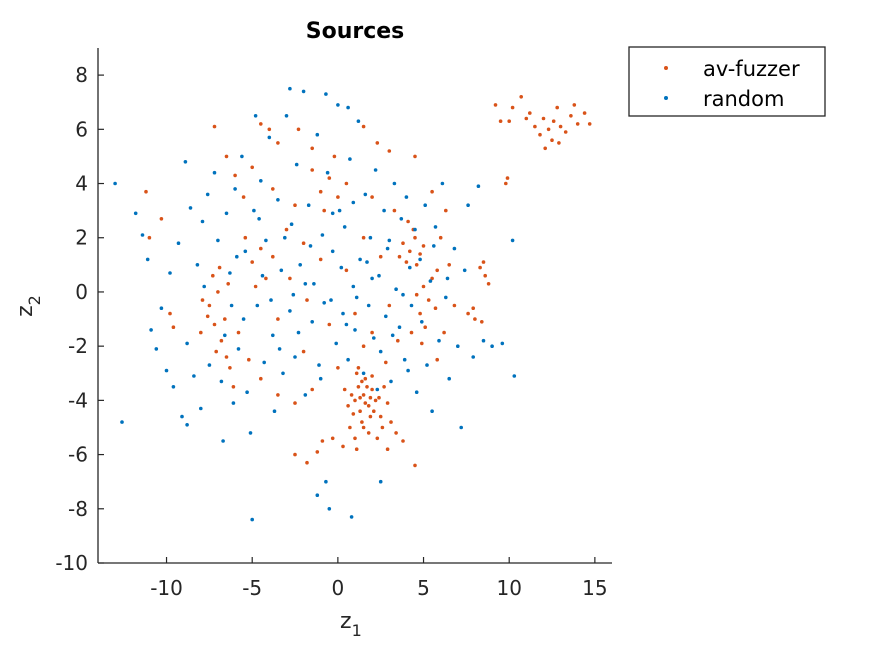  I want to click on y-tick-label: 2, so click(81, 238).